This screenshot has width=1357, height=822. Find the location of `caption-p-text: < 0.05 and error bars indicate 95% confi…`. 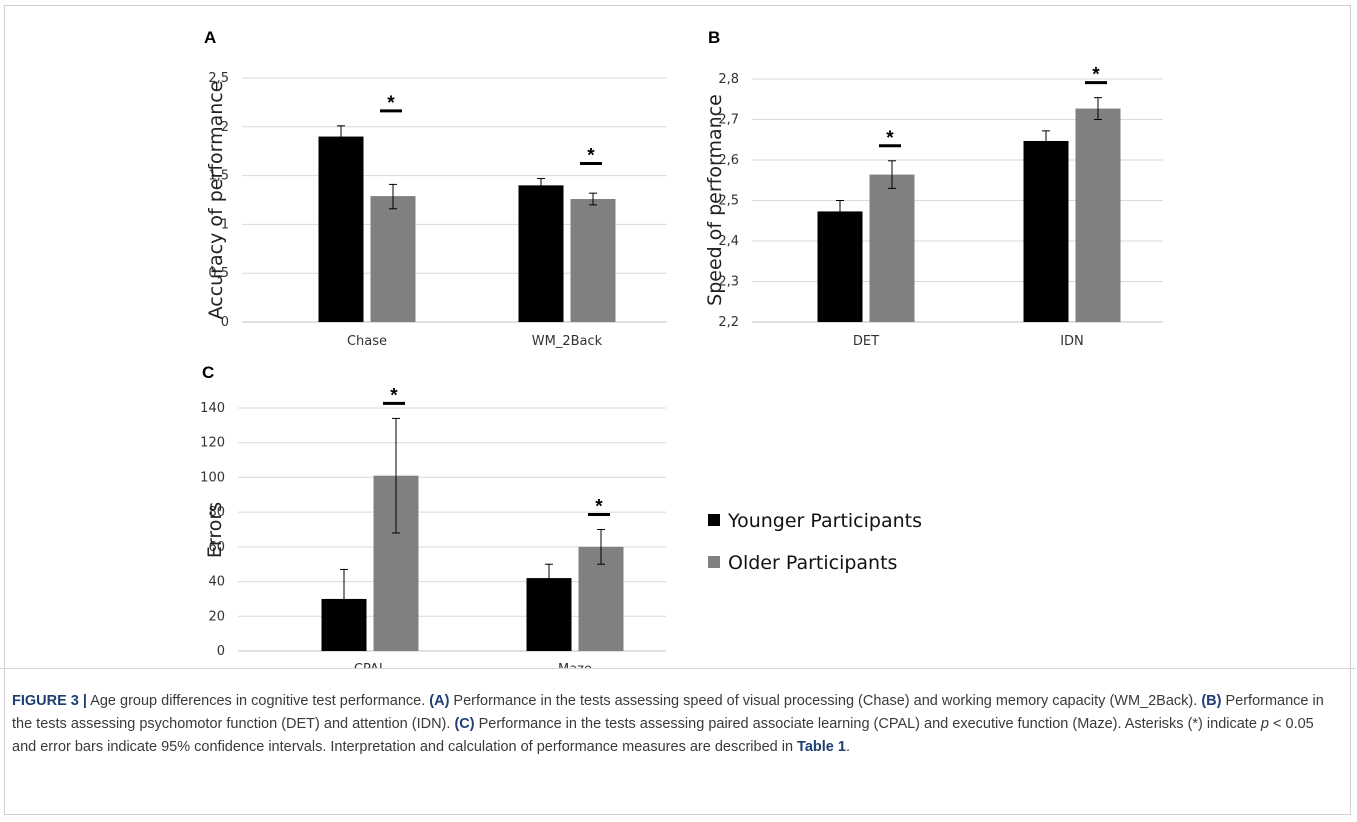

caption-p-text: < 0.05 and error bars indicate 95% confi… is located at coordinates (663, 735).